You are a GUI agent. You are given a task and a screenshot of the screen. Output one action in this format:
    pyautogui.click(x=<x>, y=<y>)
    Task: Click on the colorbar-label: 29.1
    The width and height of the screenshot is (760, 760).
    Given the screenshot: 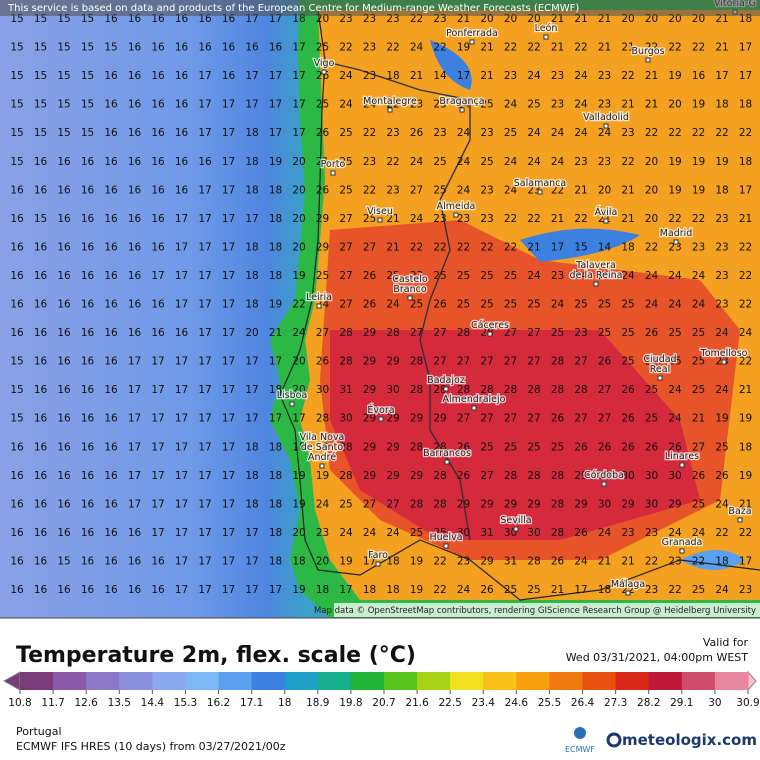 What is the action you would take?
    pyautogui.click(x=681, y=703)
    